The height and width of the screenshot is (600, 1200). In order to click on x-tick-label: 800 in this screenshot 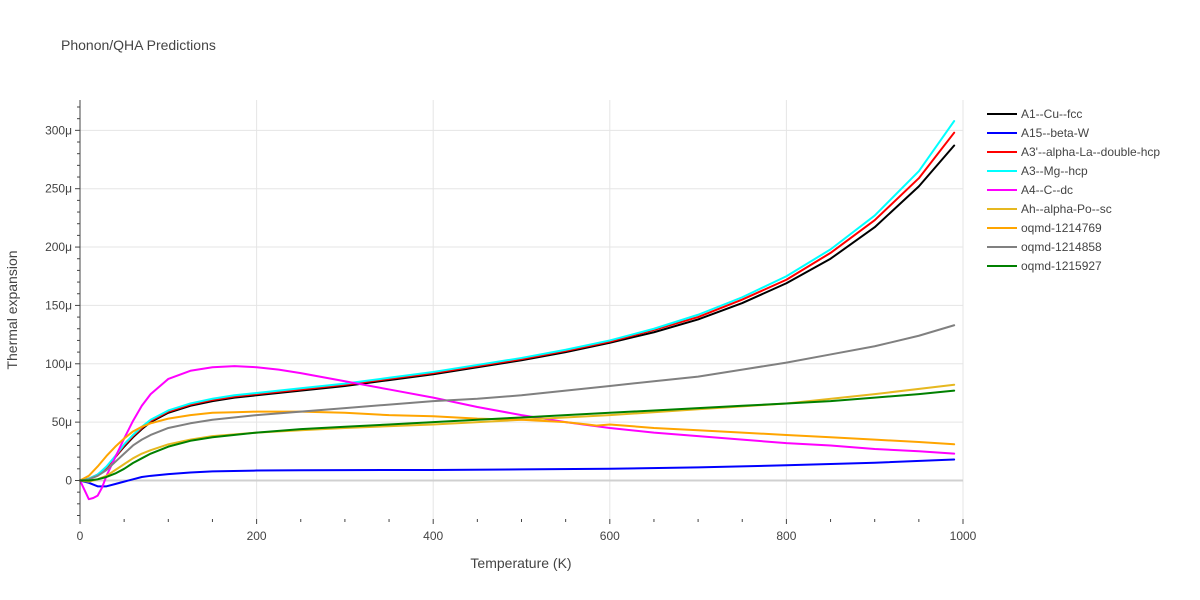, I will do `click(786, 536)`.